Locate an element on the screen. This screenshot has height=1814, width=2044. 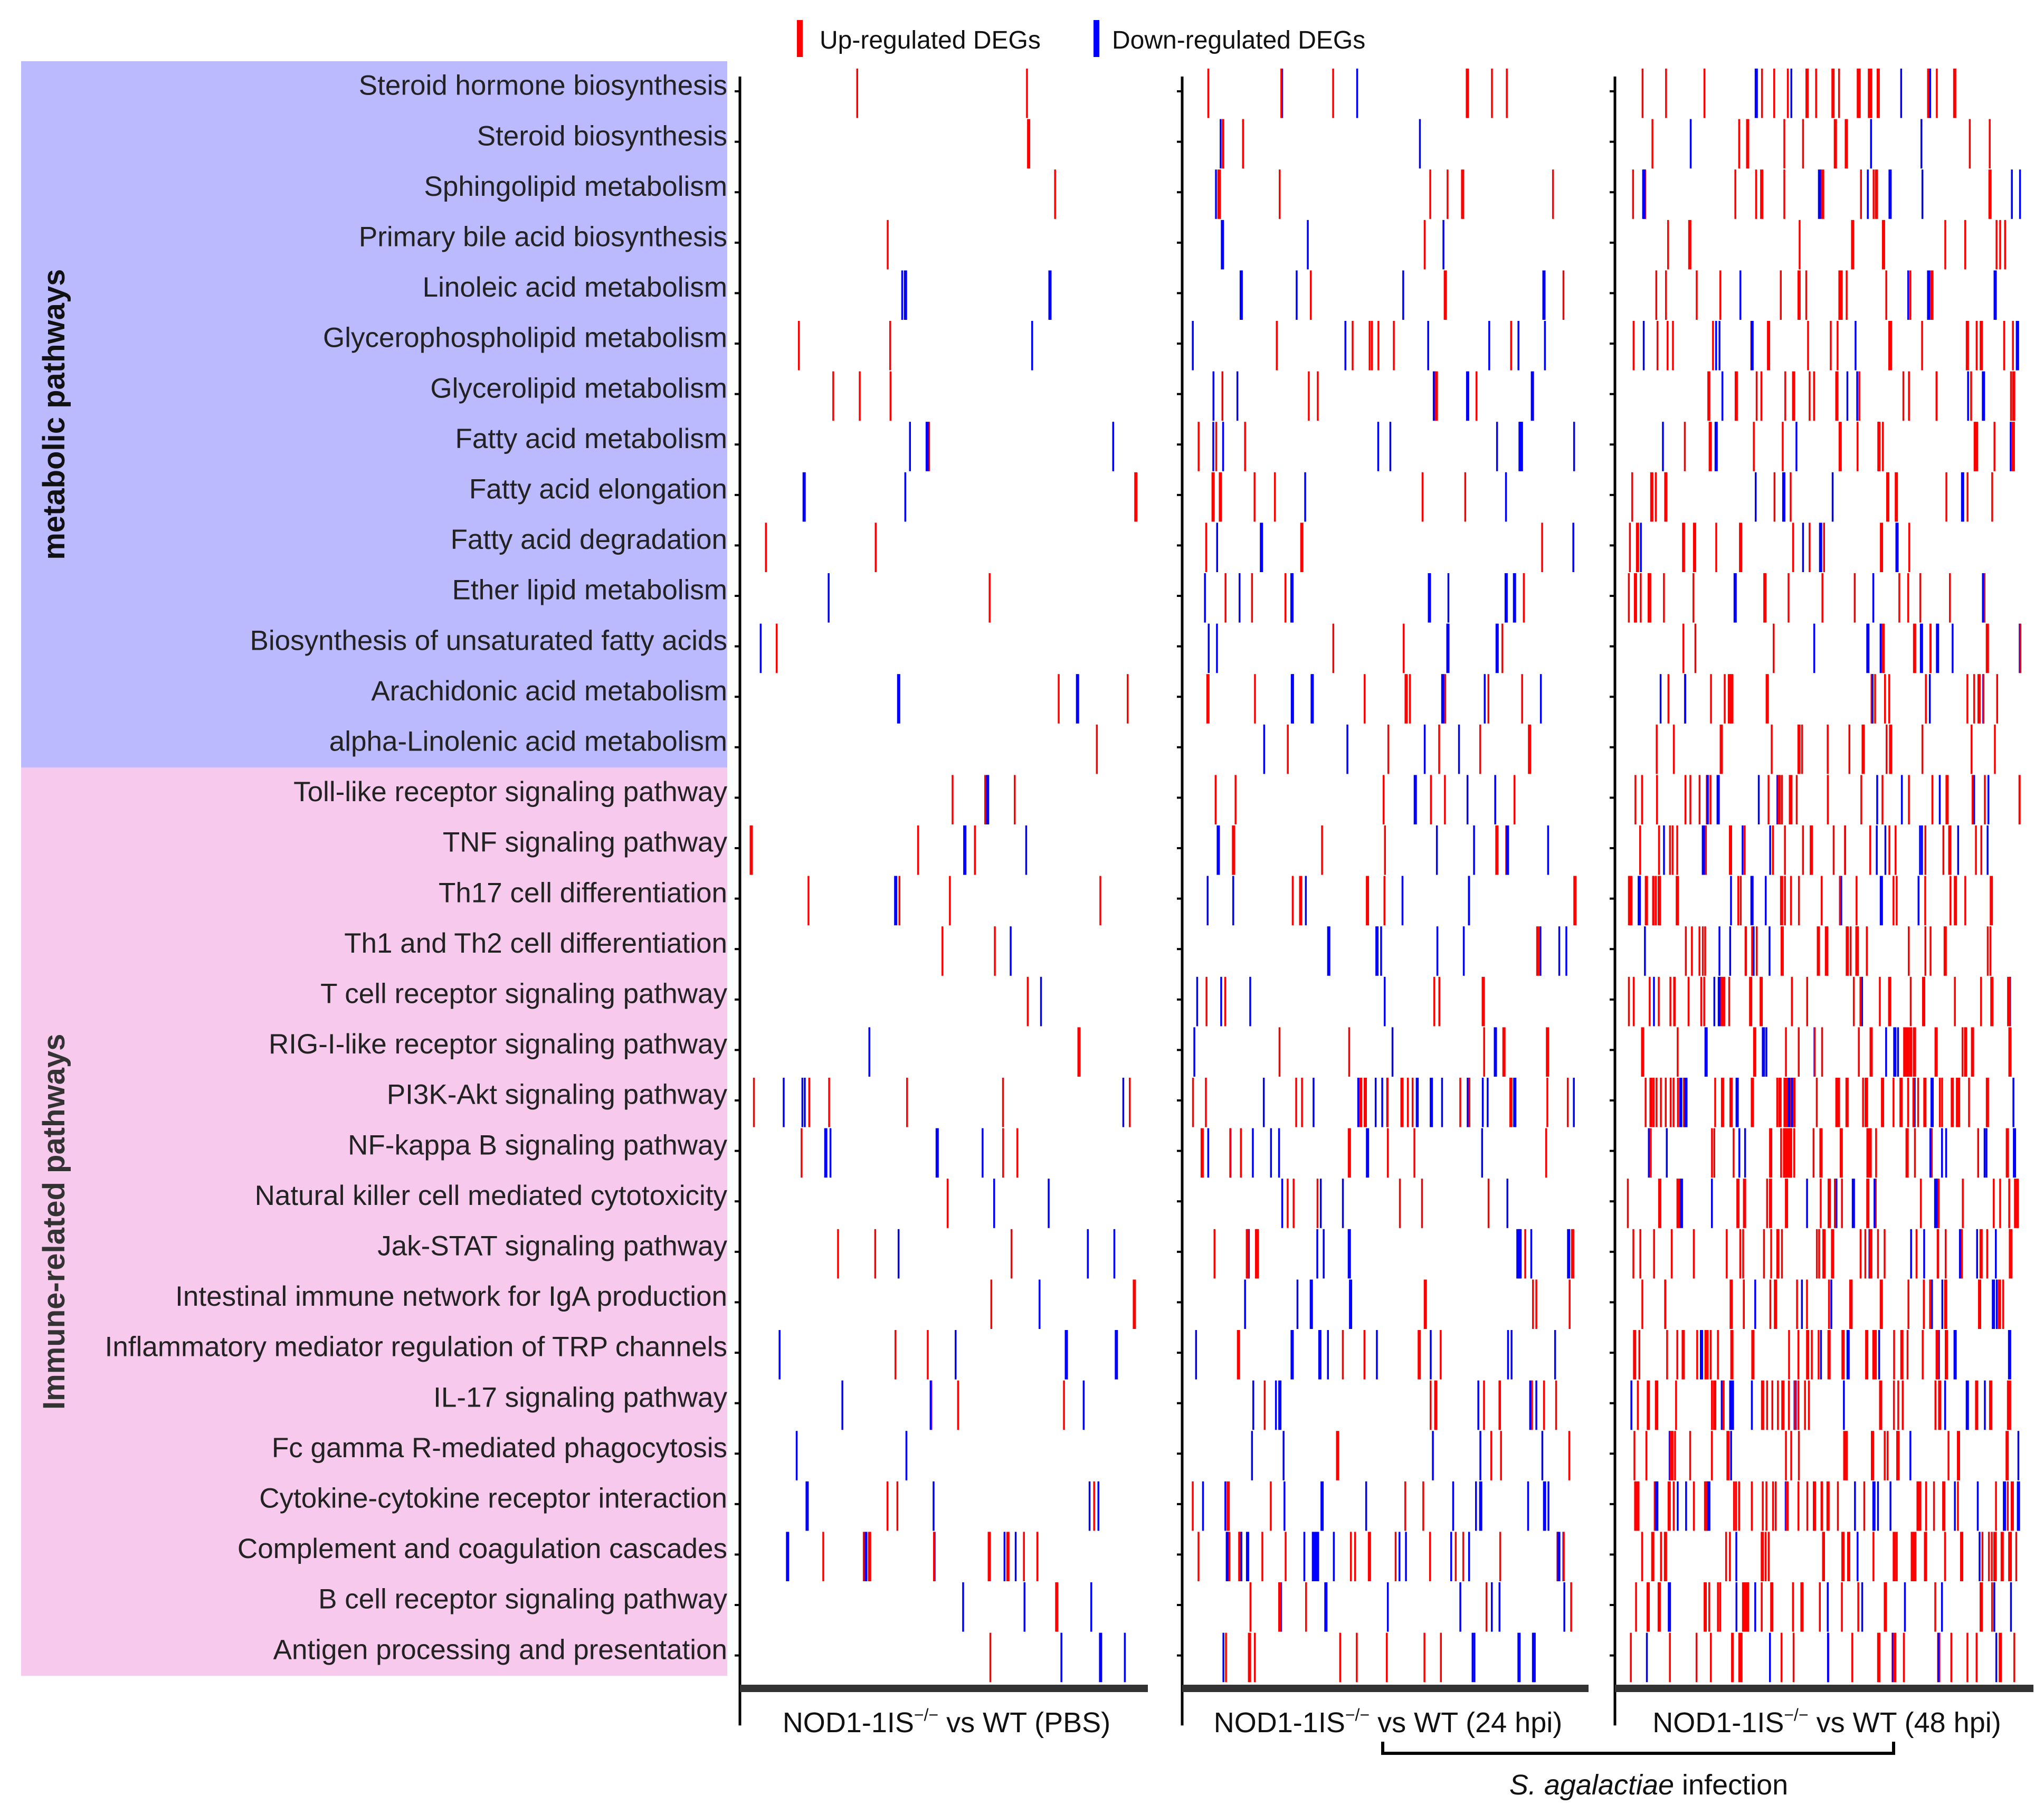
row-label: PI3K-Akt signaling pathway is located at coordinates (557, 1095).